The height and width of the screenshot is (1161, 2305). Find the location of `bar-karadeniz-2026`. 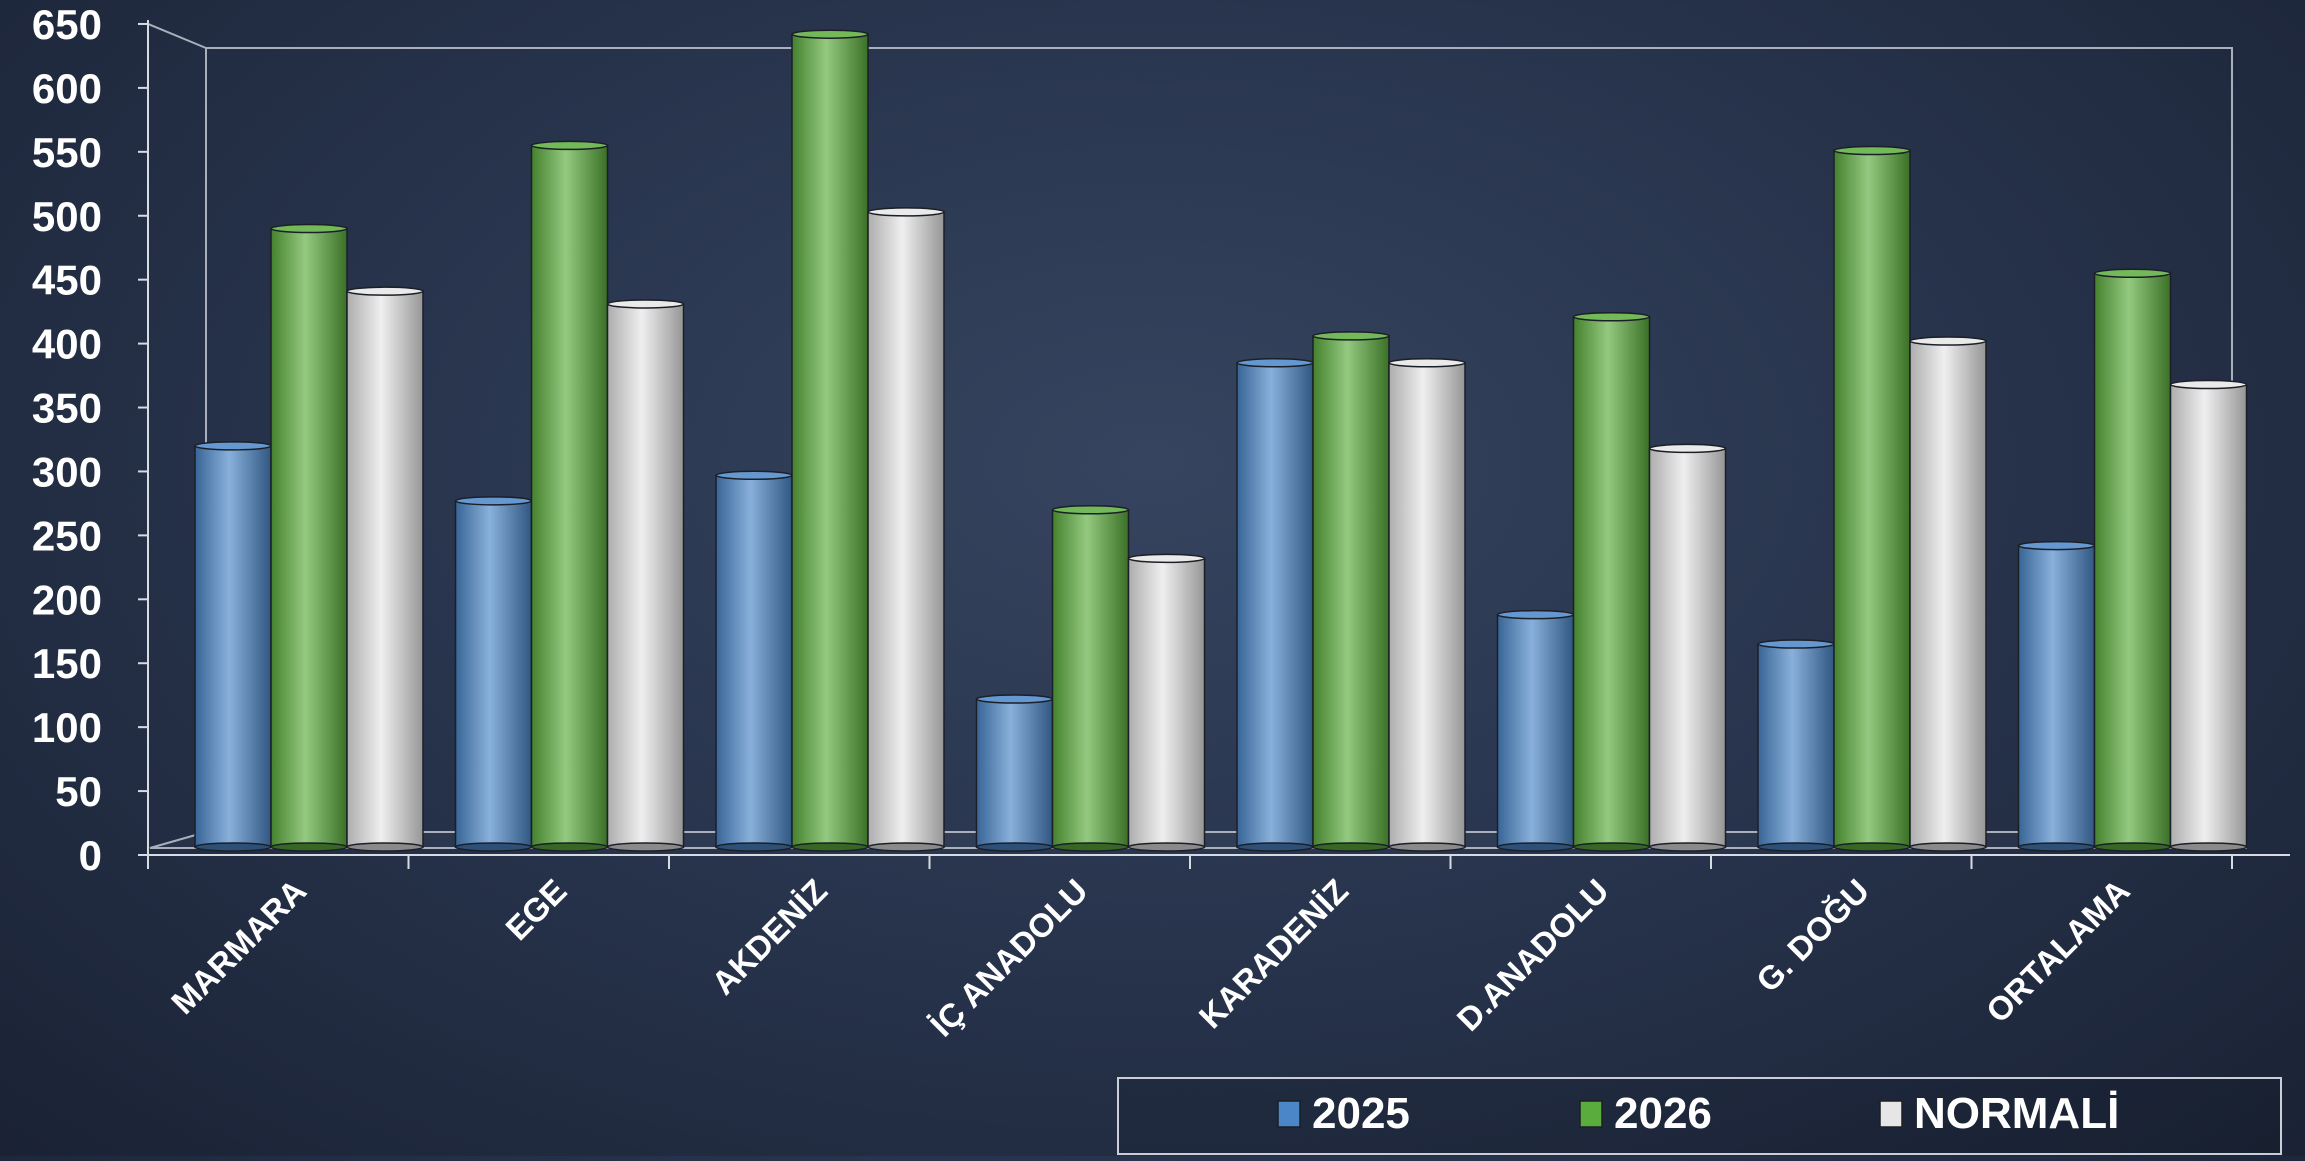

bar-karadeniz-2026 is located at coordinates (1351, 591).